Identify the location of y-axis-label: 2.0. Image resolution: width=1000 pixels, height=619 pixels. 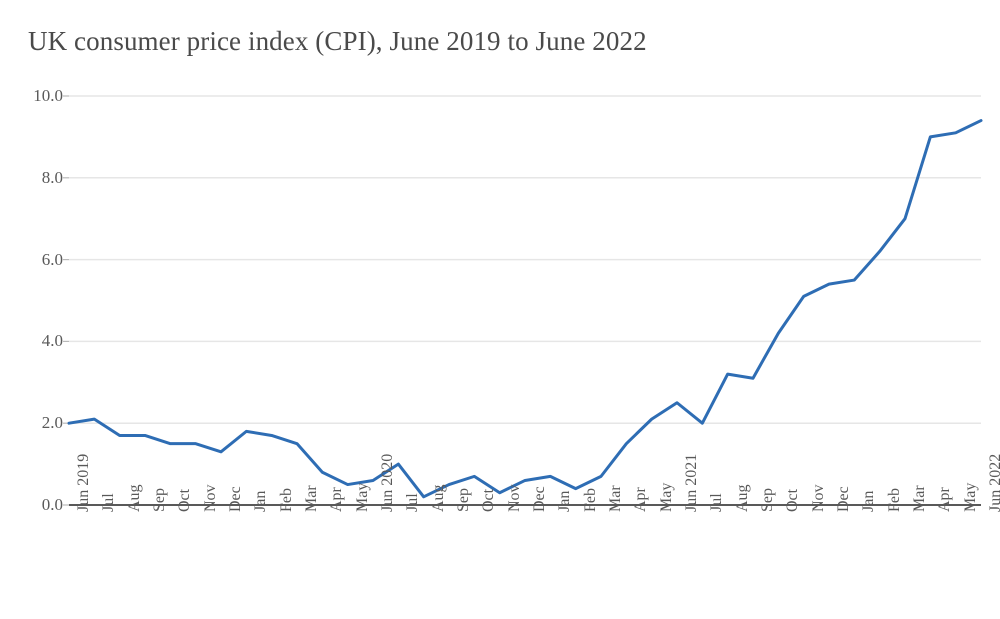
(52, 423).